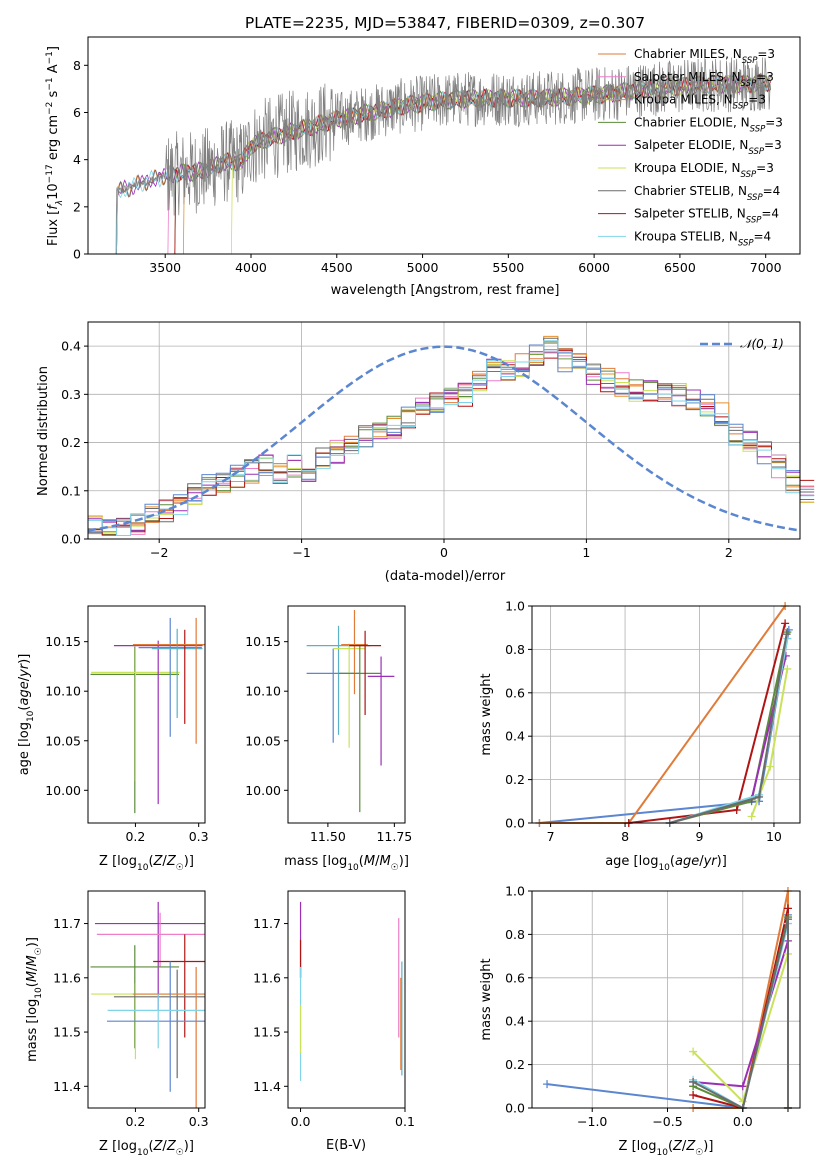  What do you see at coordinates (53, 48) in the screenshot?
I see `label-part: ]` at bounding box center [53, 48].